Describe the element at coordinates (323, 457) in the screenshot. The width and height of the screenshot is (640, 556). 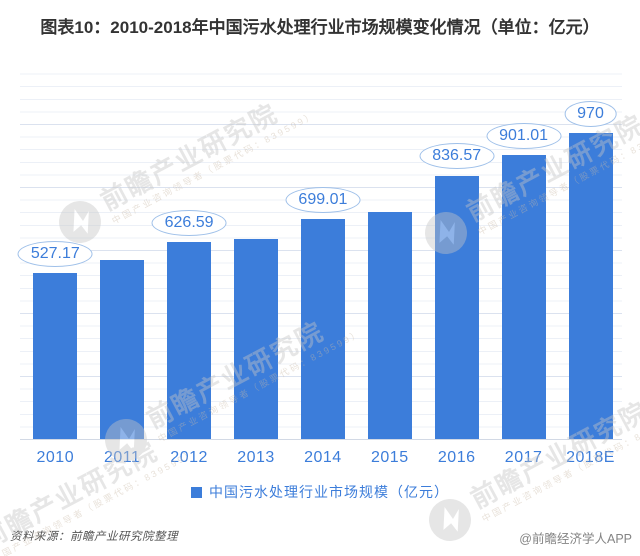
I see `x-axis-label-2014: 2014` at that location.